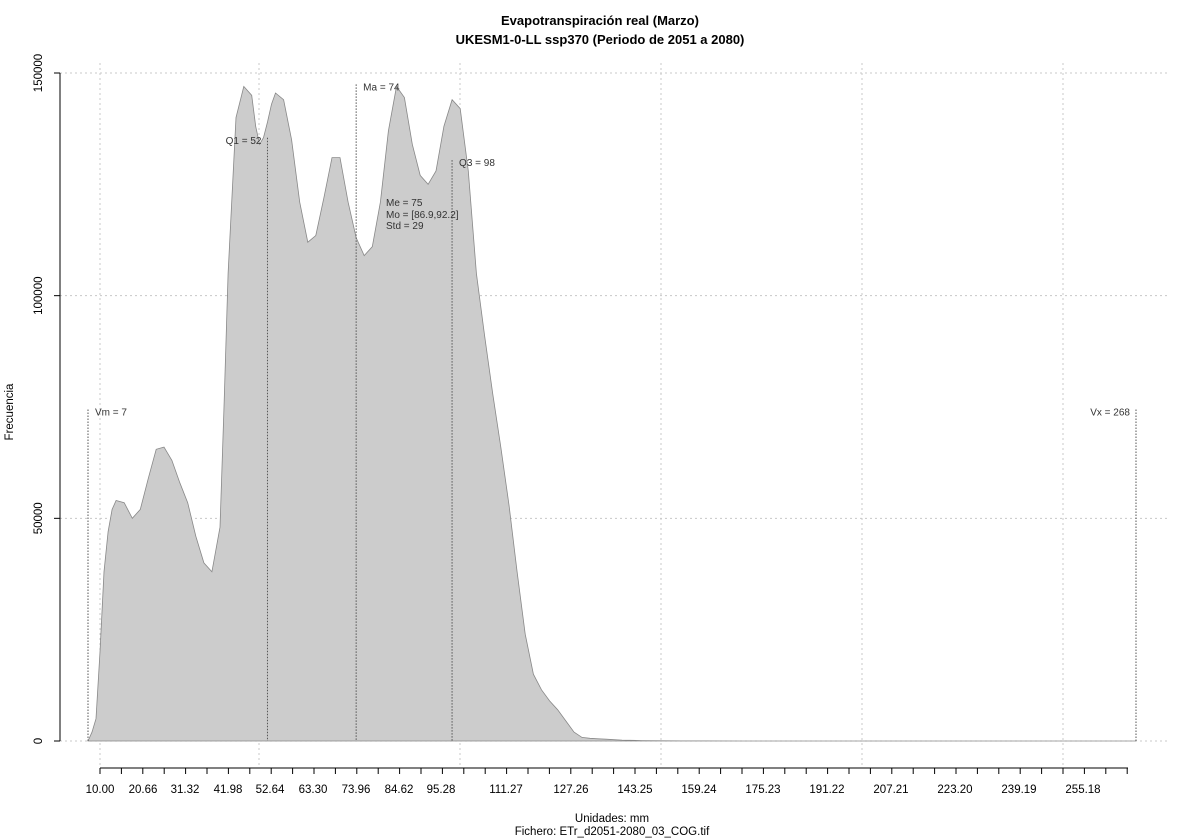  I want to click on annotation-ma: Ma = 74, so click(381, 87).